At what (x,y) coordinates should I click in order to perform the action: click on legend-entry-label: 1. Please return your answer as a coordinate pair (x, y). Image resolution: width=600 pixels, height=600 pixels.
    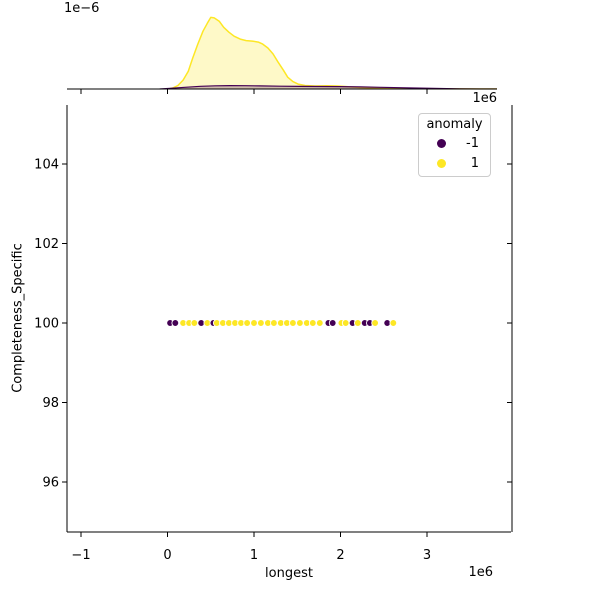
    Looking at the image, I should click on (474, 163).